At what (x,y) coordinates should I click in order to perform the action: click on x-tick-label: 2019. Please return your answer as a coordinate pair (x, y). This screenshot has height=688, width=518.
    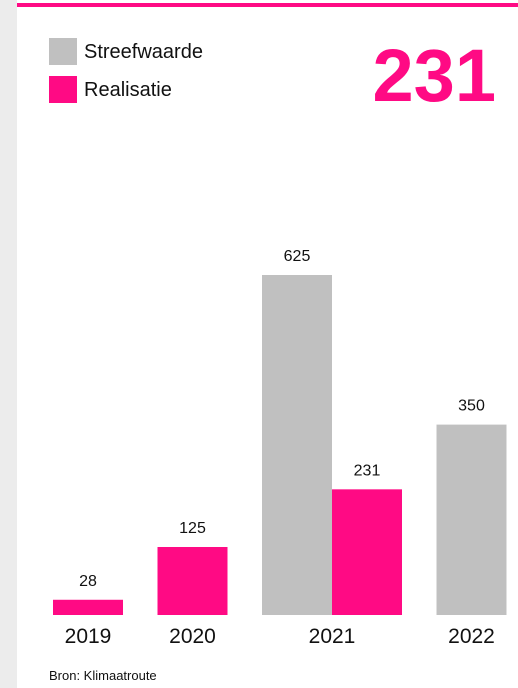
    Looking at the image, I should click on (88, 636).